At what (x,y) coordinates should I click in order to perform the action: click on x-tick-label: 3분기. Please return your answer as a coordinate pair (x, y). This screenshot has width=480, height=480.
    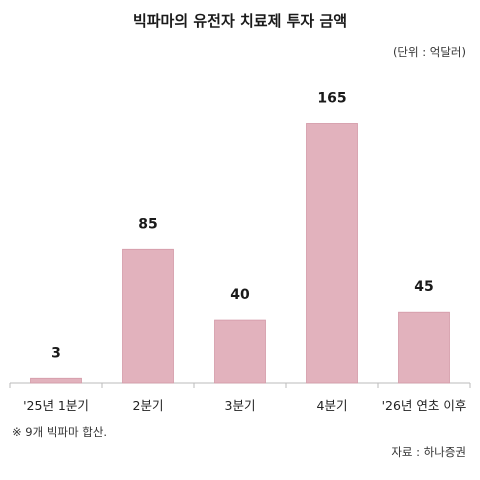
    Looking at the image, I should click on (240, 405).